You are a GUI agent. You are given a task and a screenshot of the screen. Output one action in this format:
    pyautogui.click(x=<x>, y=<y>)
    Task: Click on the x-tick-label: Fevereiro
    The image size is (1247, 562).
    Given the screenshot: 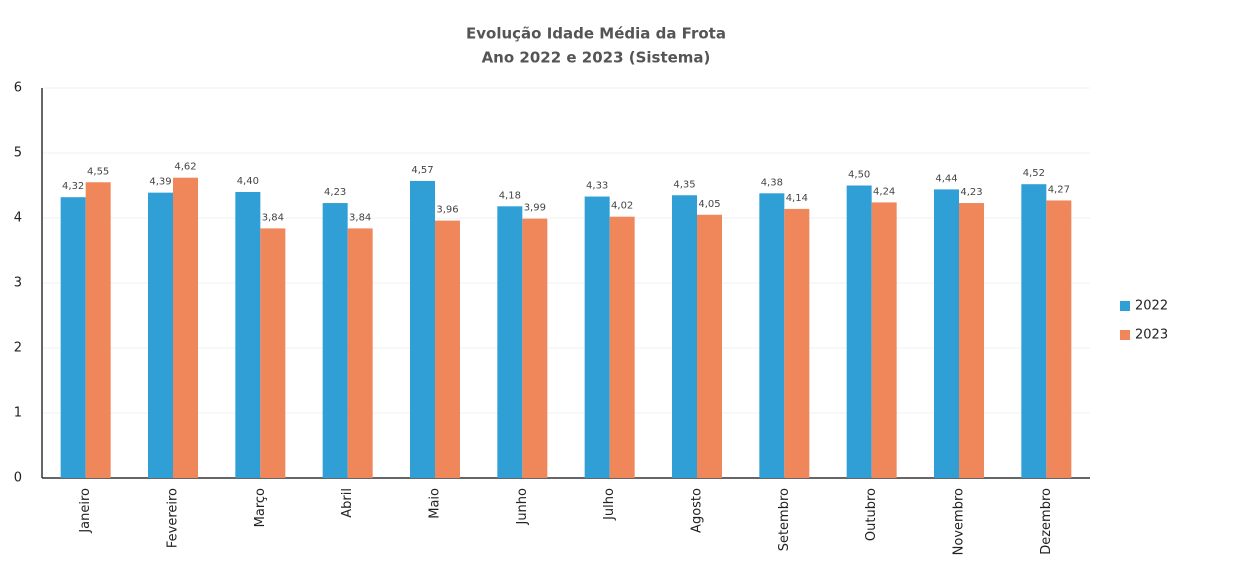 What is the action you would take?
    pyautogui.click(x=173, y=518)
    